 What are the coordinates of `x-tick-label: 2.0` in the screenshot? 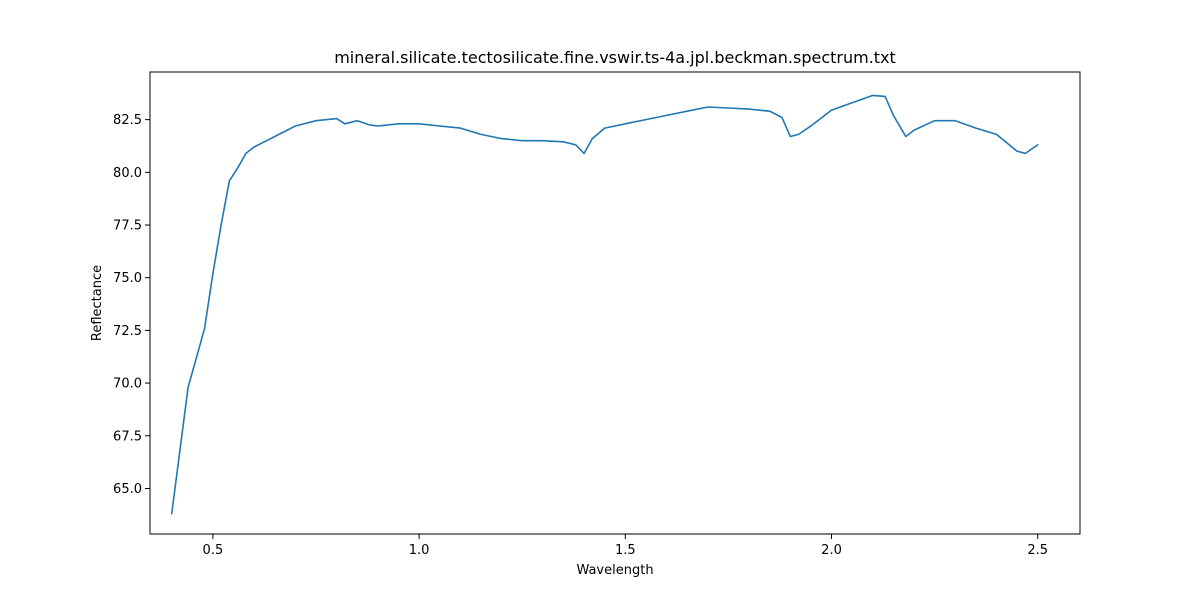 It's located at (831, 550).